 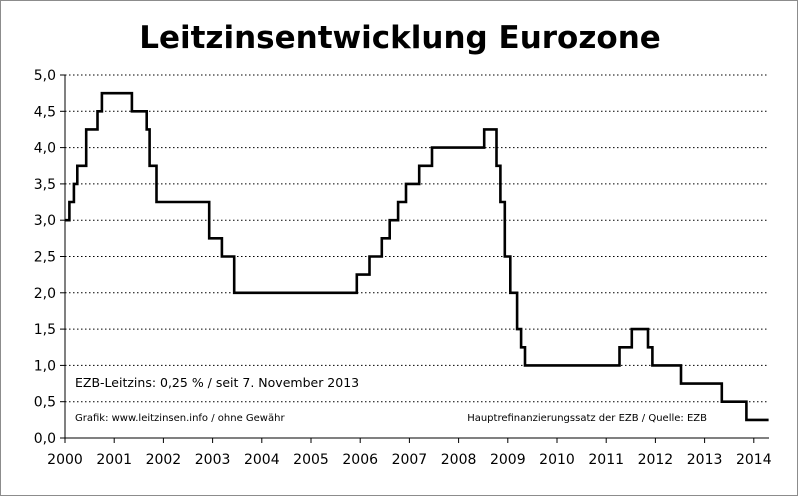 What do you see at coordinates (45, 76) in the screenshot?
I see `y-tick-label: 5,0` at bounding box center [45, 76].